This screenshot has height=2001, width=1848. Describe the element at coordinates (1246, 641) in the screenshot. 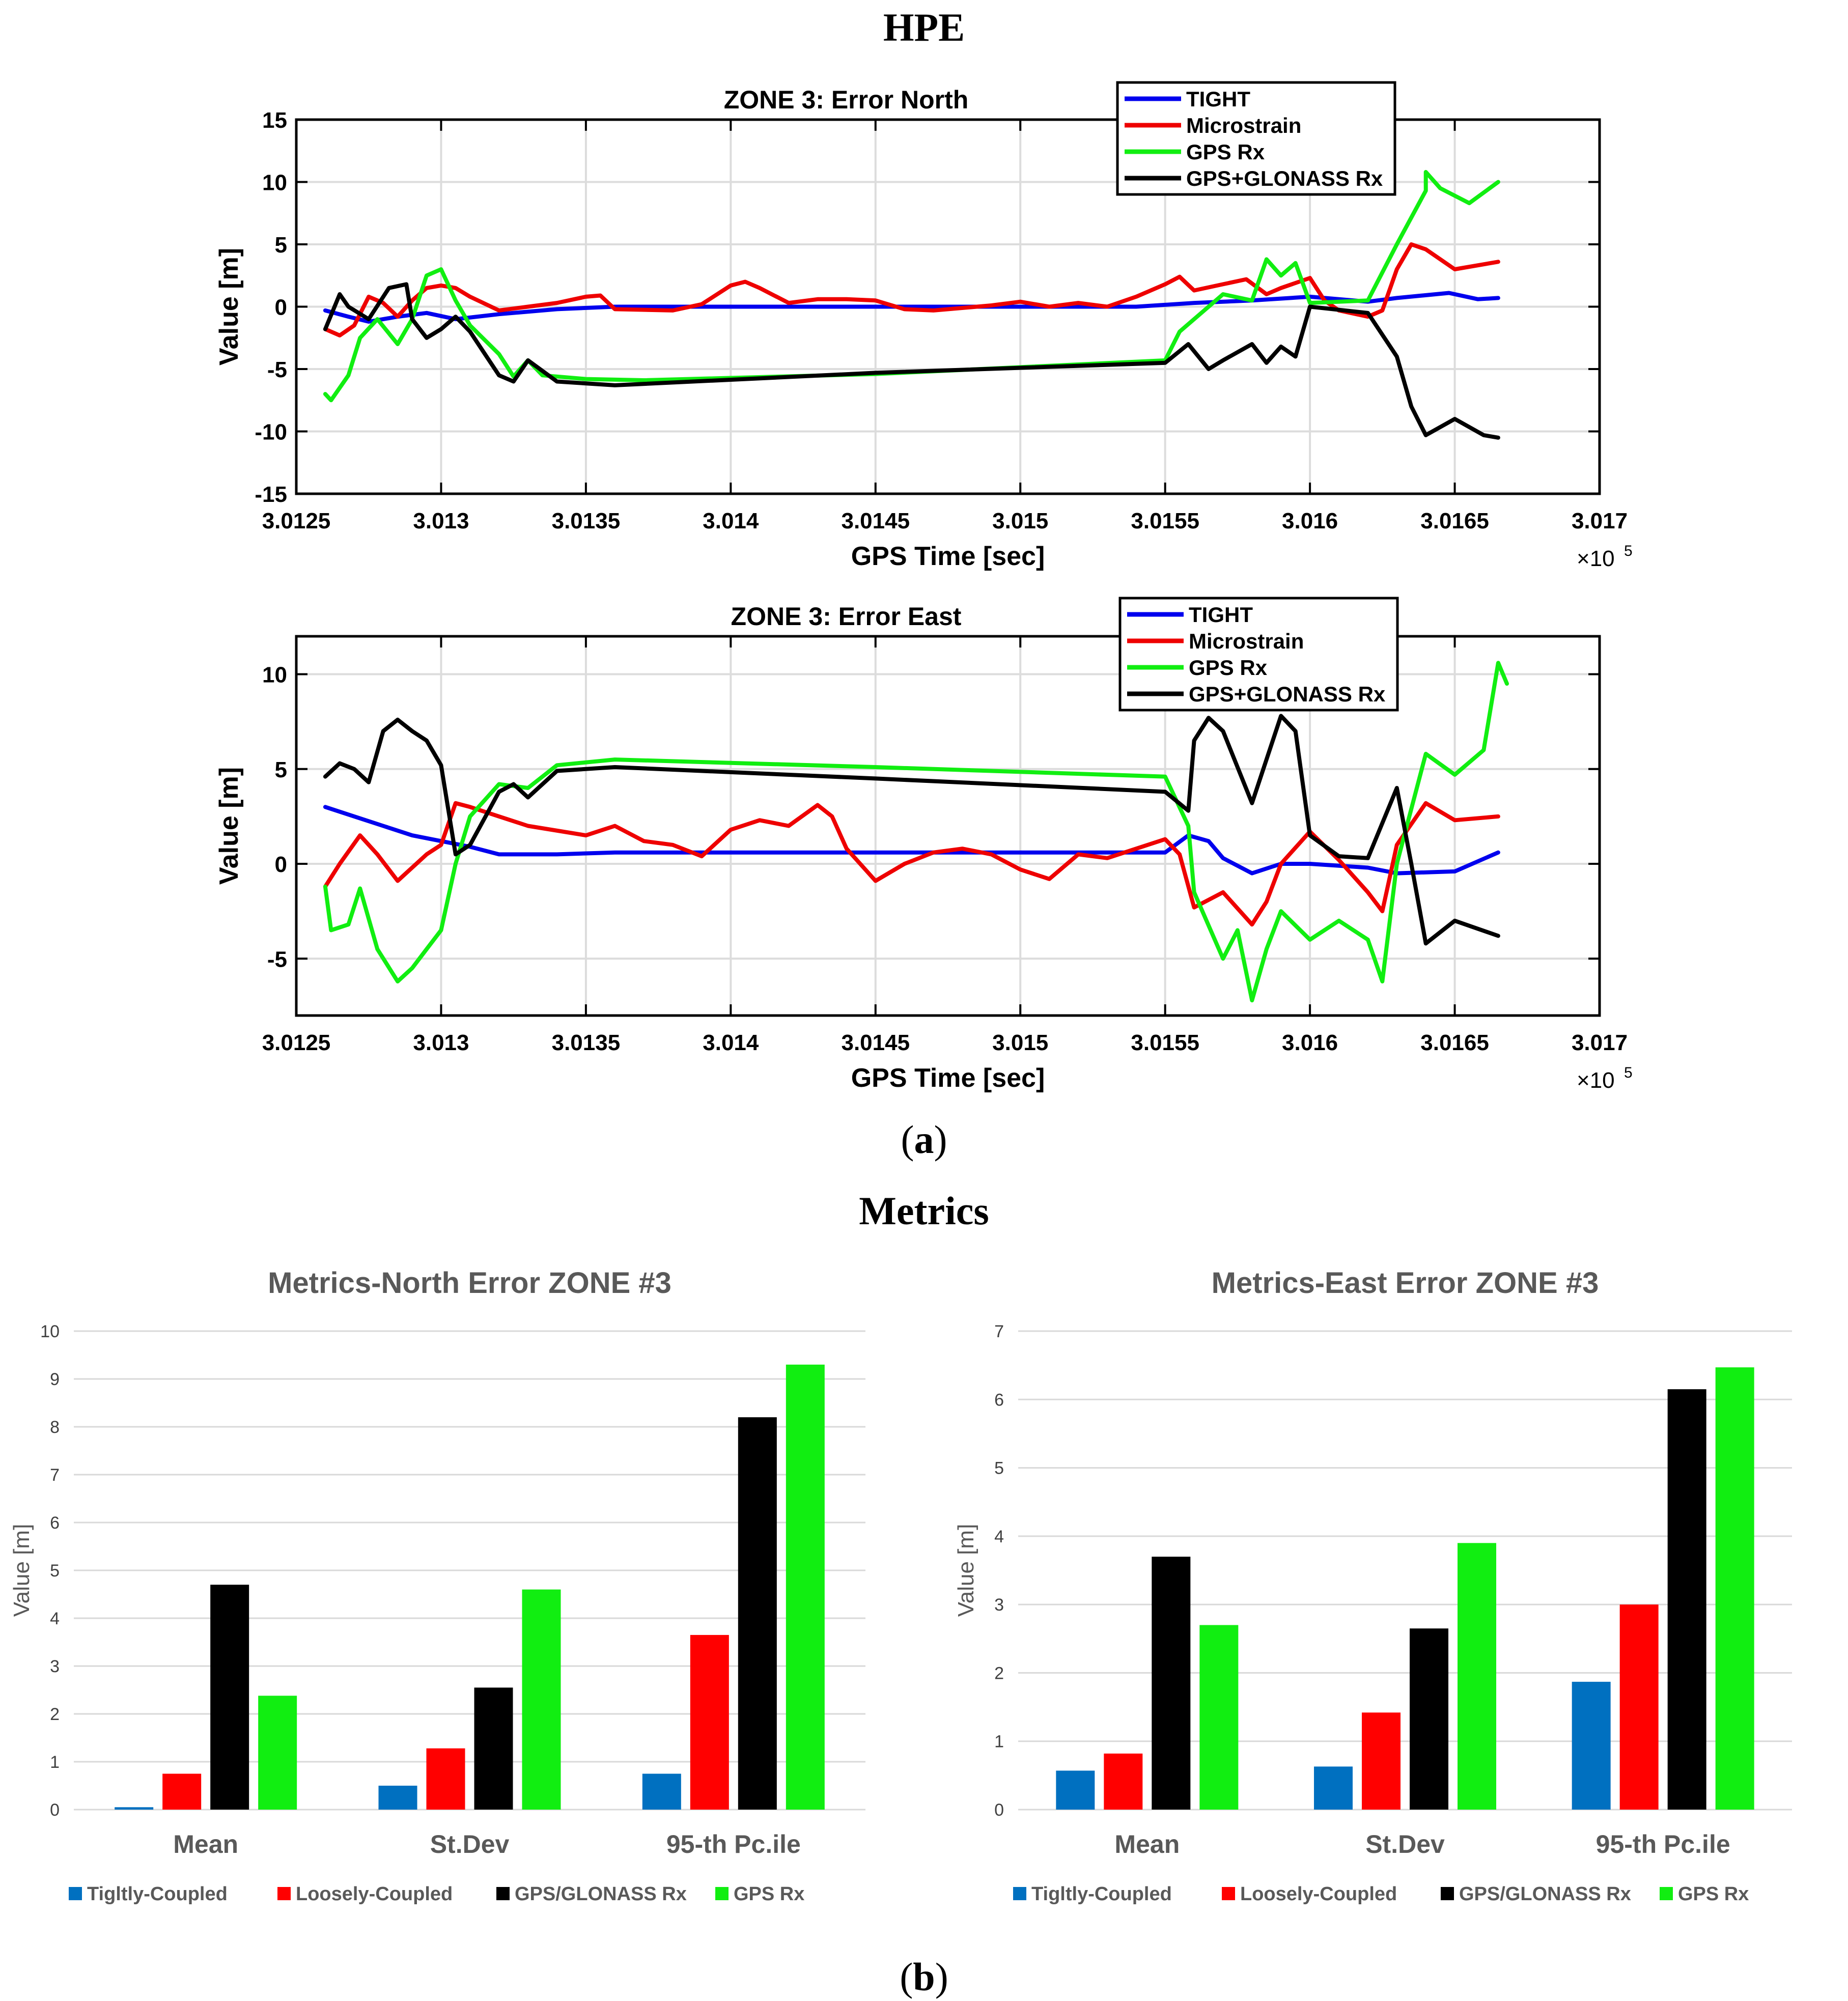

I see `legend-label: Microstrain` at that location.